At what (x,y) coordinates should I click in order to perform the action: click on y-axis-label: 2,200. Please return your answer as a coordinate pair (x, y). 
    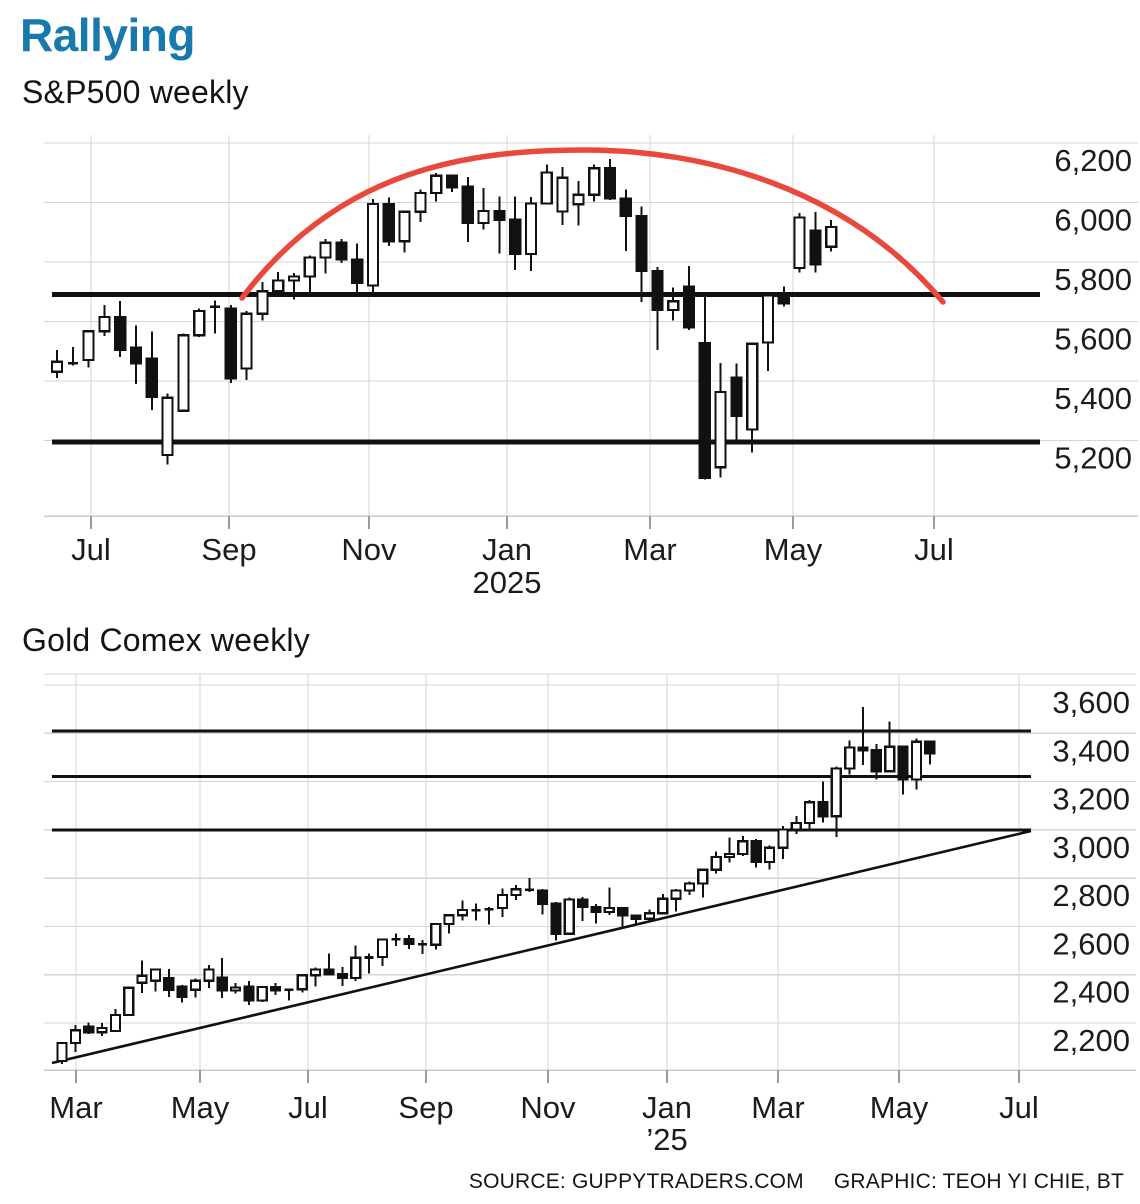
    Looking at the image, I should click on (1091, 1040).